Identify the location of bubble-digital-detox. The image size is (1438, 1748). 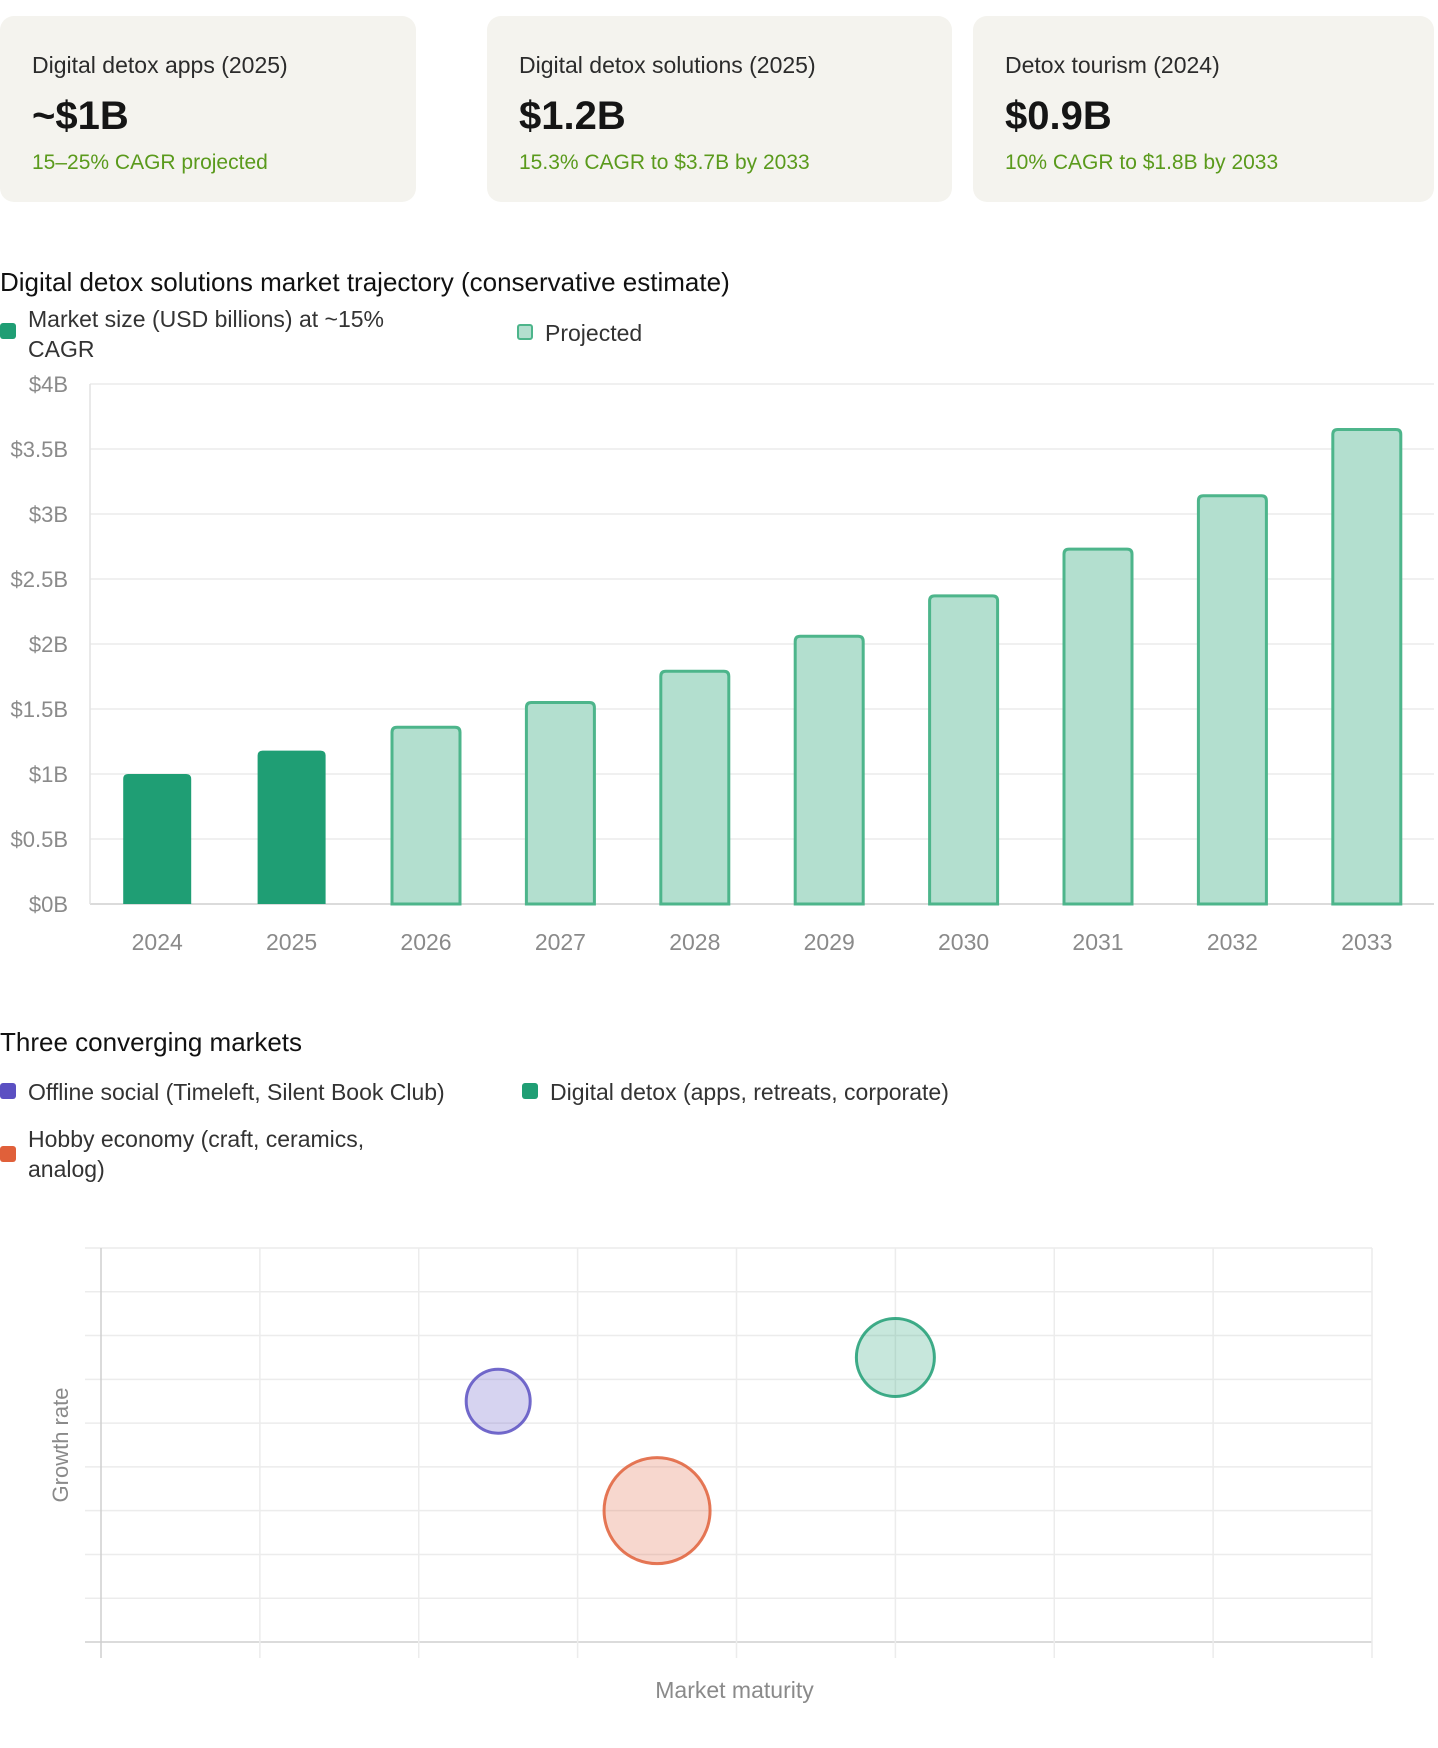
(895, 1357).